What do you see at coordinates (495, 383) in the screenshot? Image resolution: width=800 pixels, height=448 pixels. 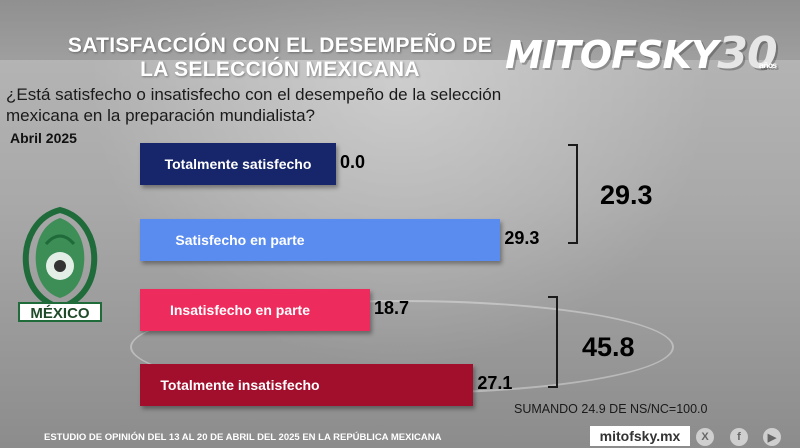 I see `bar-value-label: 27.1` at bounding box center [495, 383].